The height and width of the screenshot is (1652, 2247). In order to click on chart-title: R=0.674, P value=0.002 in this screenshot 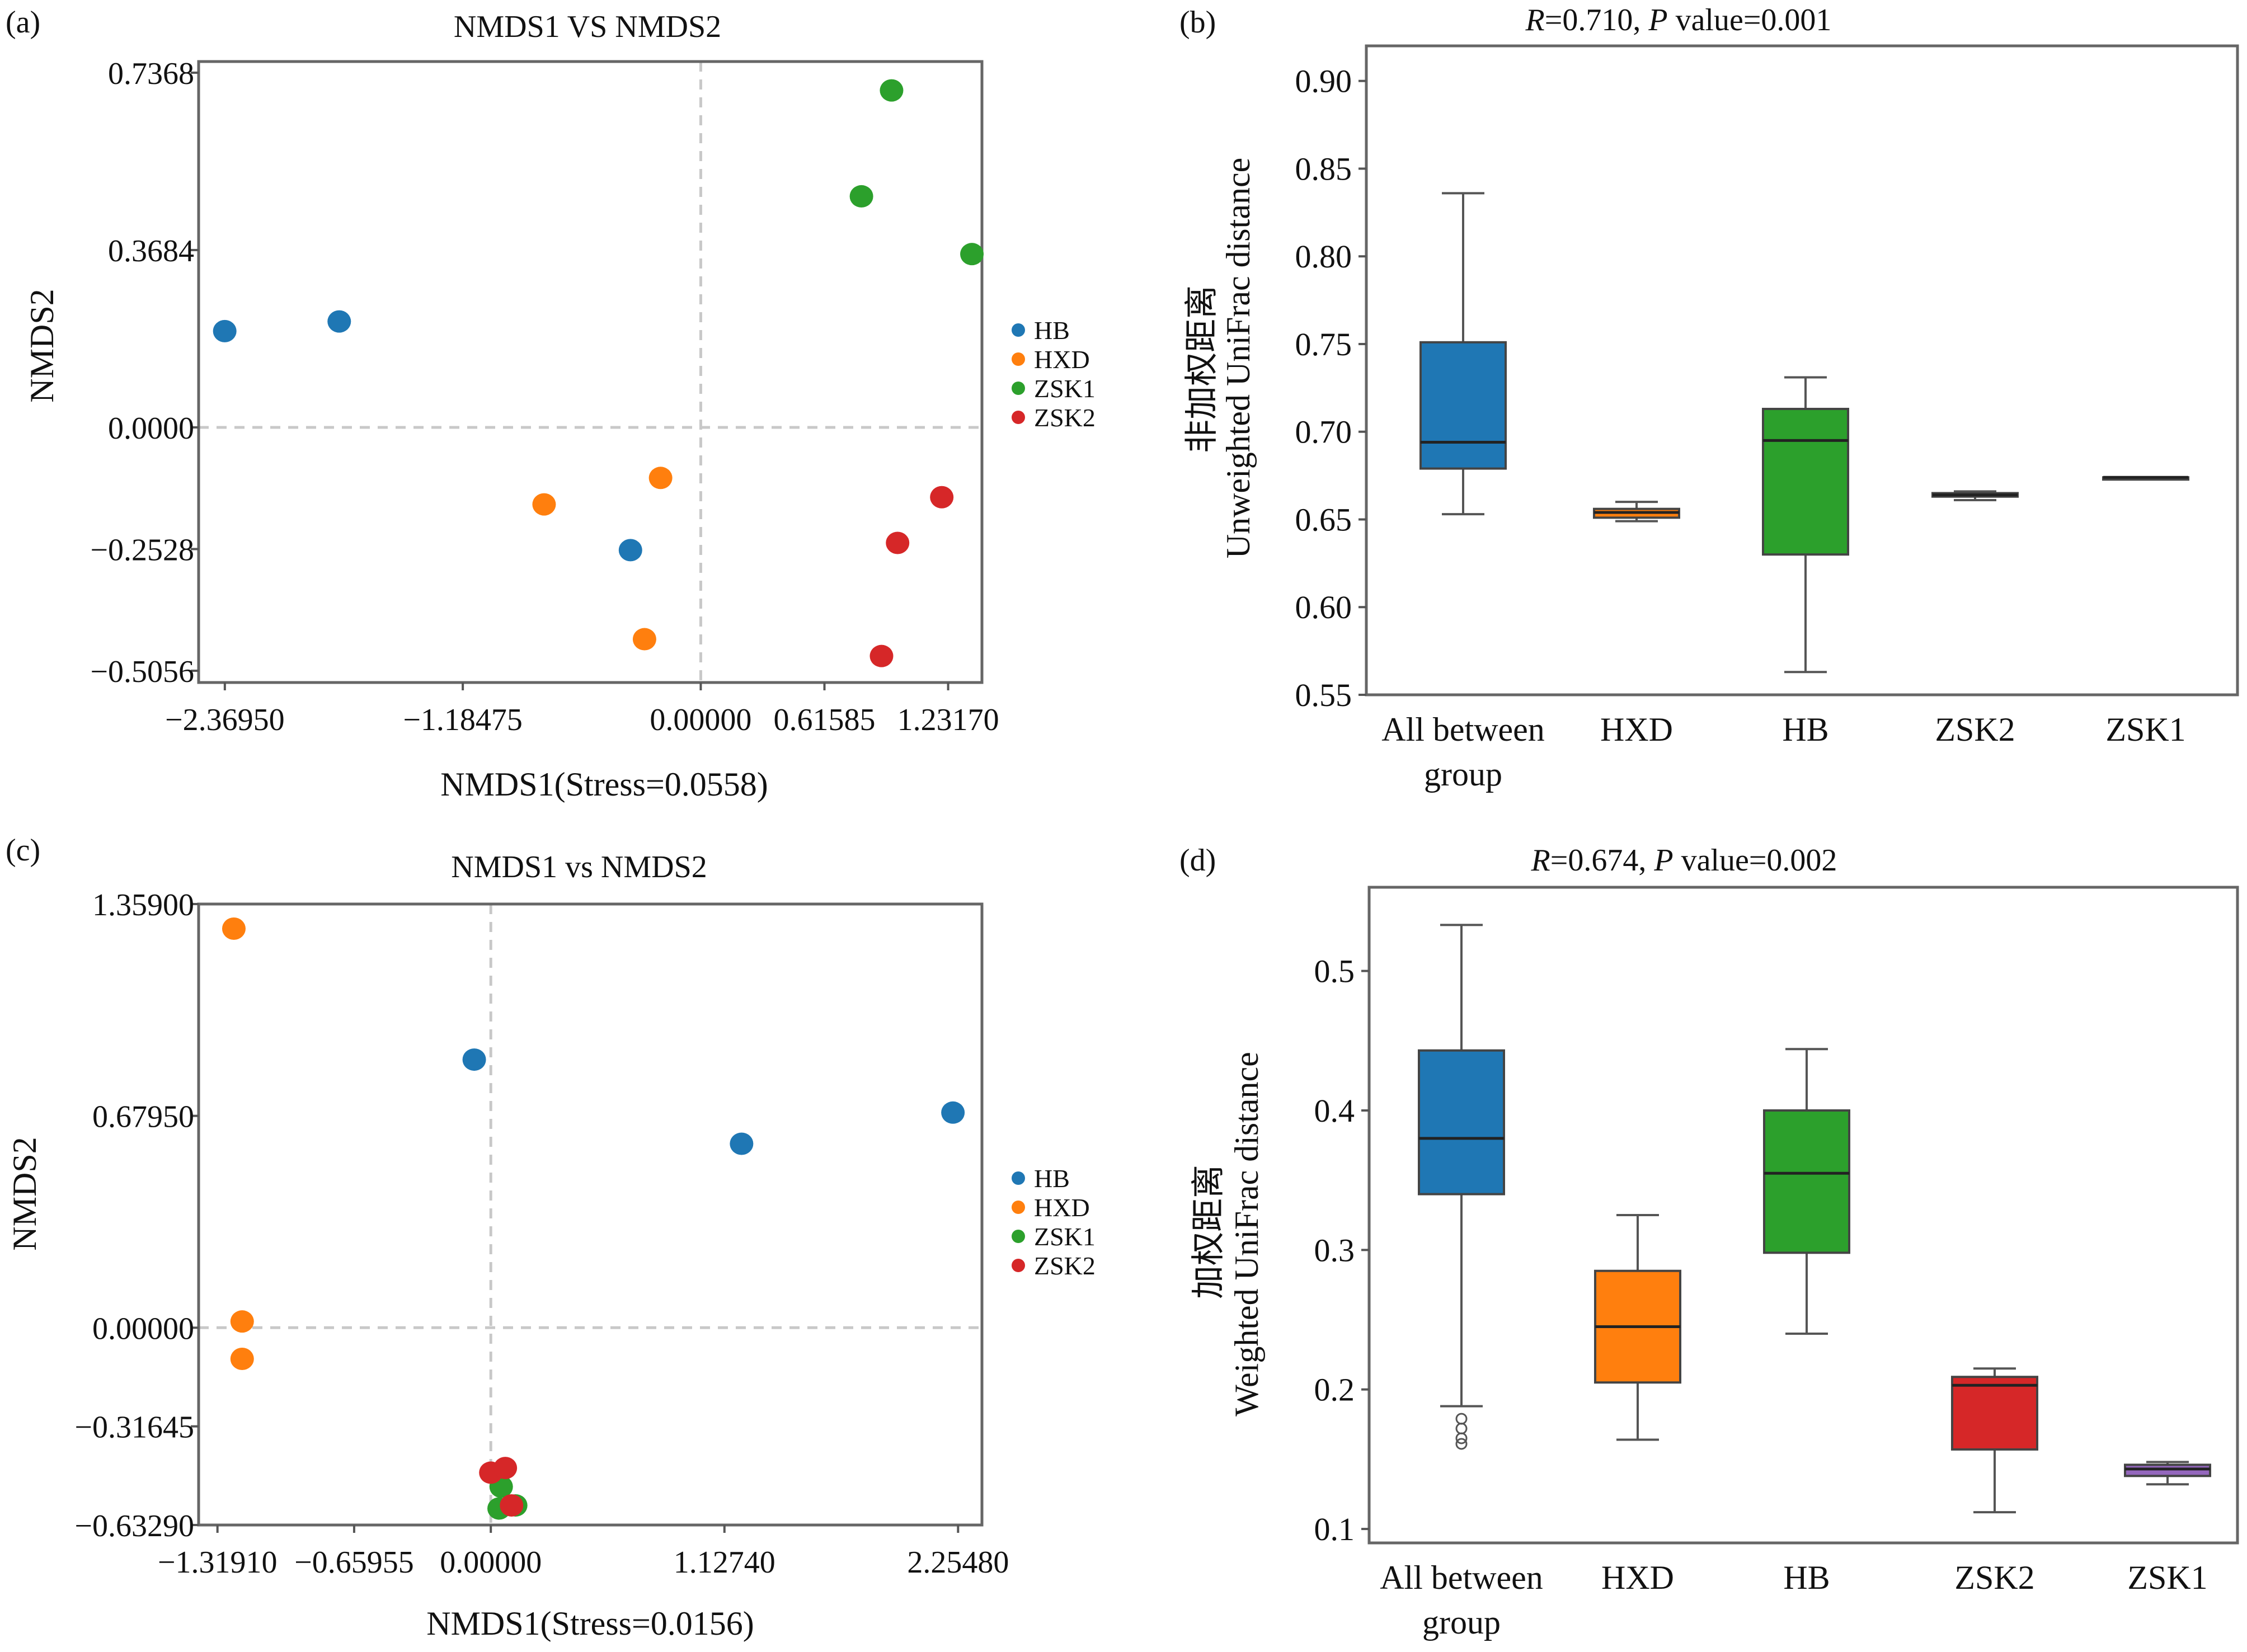, I will do `click(1684, 860)`.